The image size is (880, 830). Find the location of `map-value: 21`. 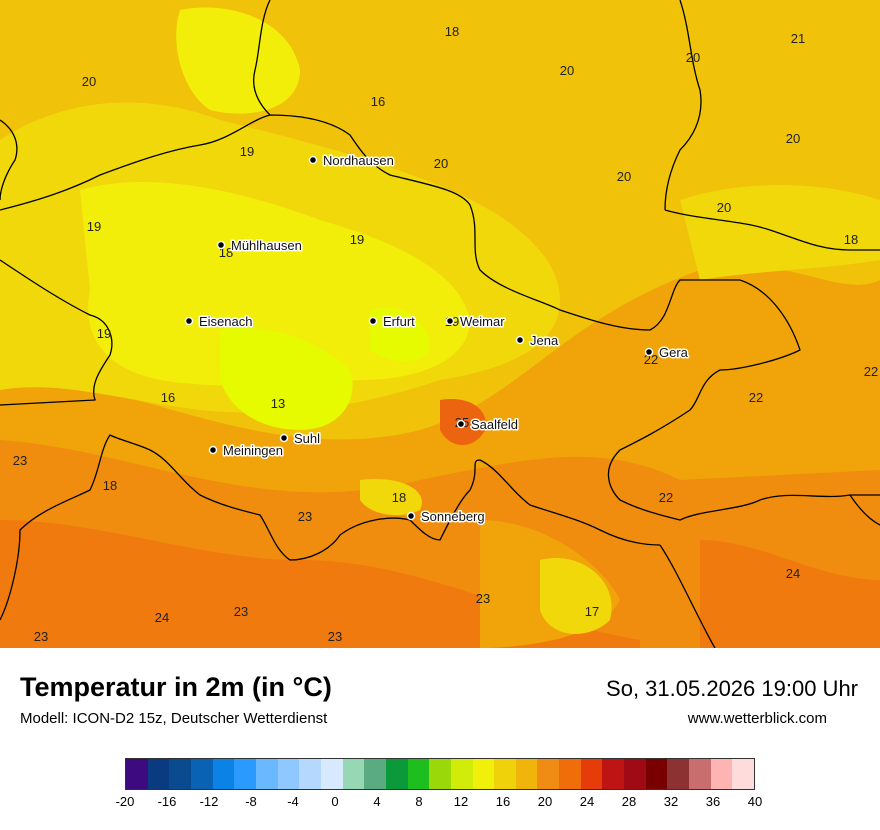

map-value: 21 is located at coordinates (798, 38).